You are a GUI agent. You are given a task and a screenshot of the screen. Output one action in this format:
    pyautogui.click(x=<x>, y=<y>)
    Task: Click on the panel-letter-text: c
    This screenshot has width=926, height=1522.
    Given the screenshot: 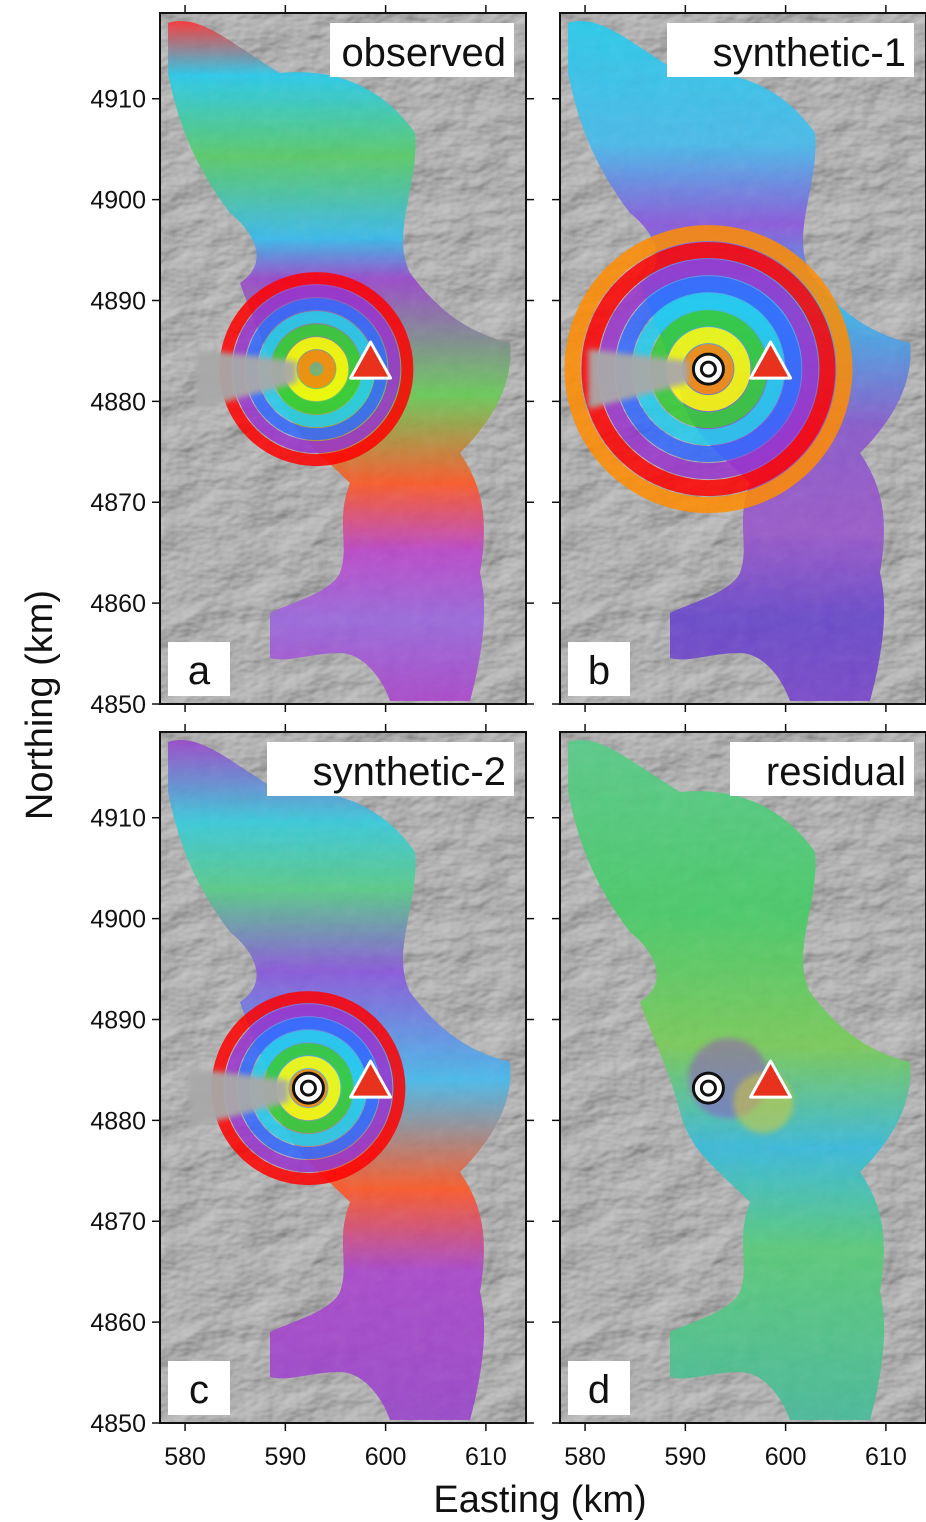 What is the action you would take?
    pyautogui.click(x=199, y=1390)
    